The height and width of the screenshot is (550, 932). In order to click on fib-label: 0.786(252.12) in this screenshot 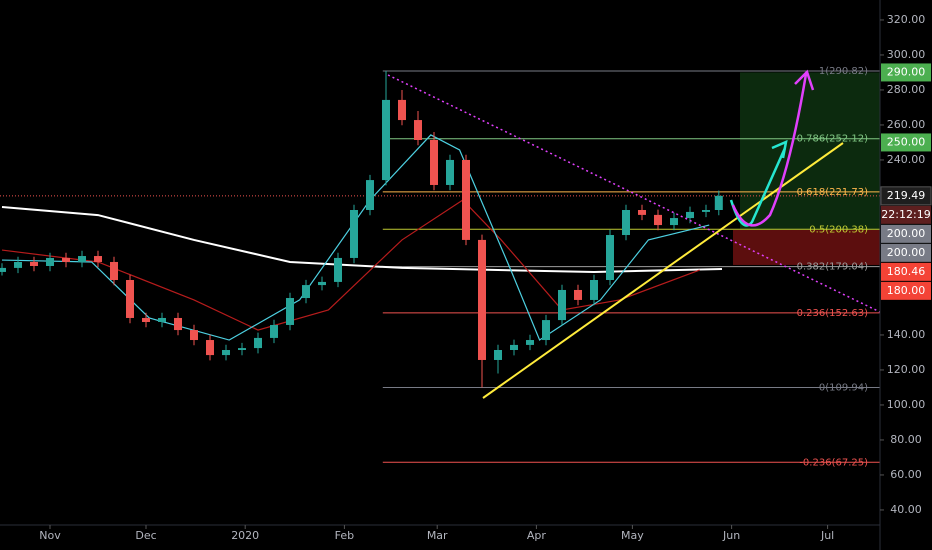, I will do `click(833, 139)`.